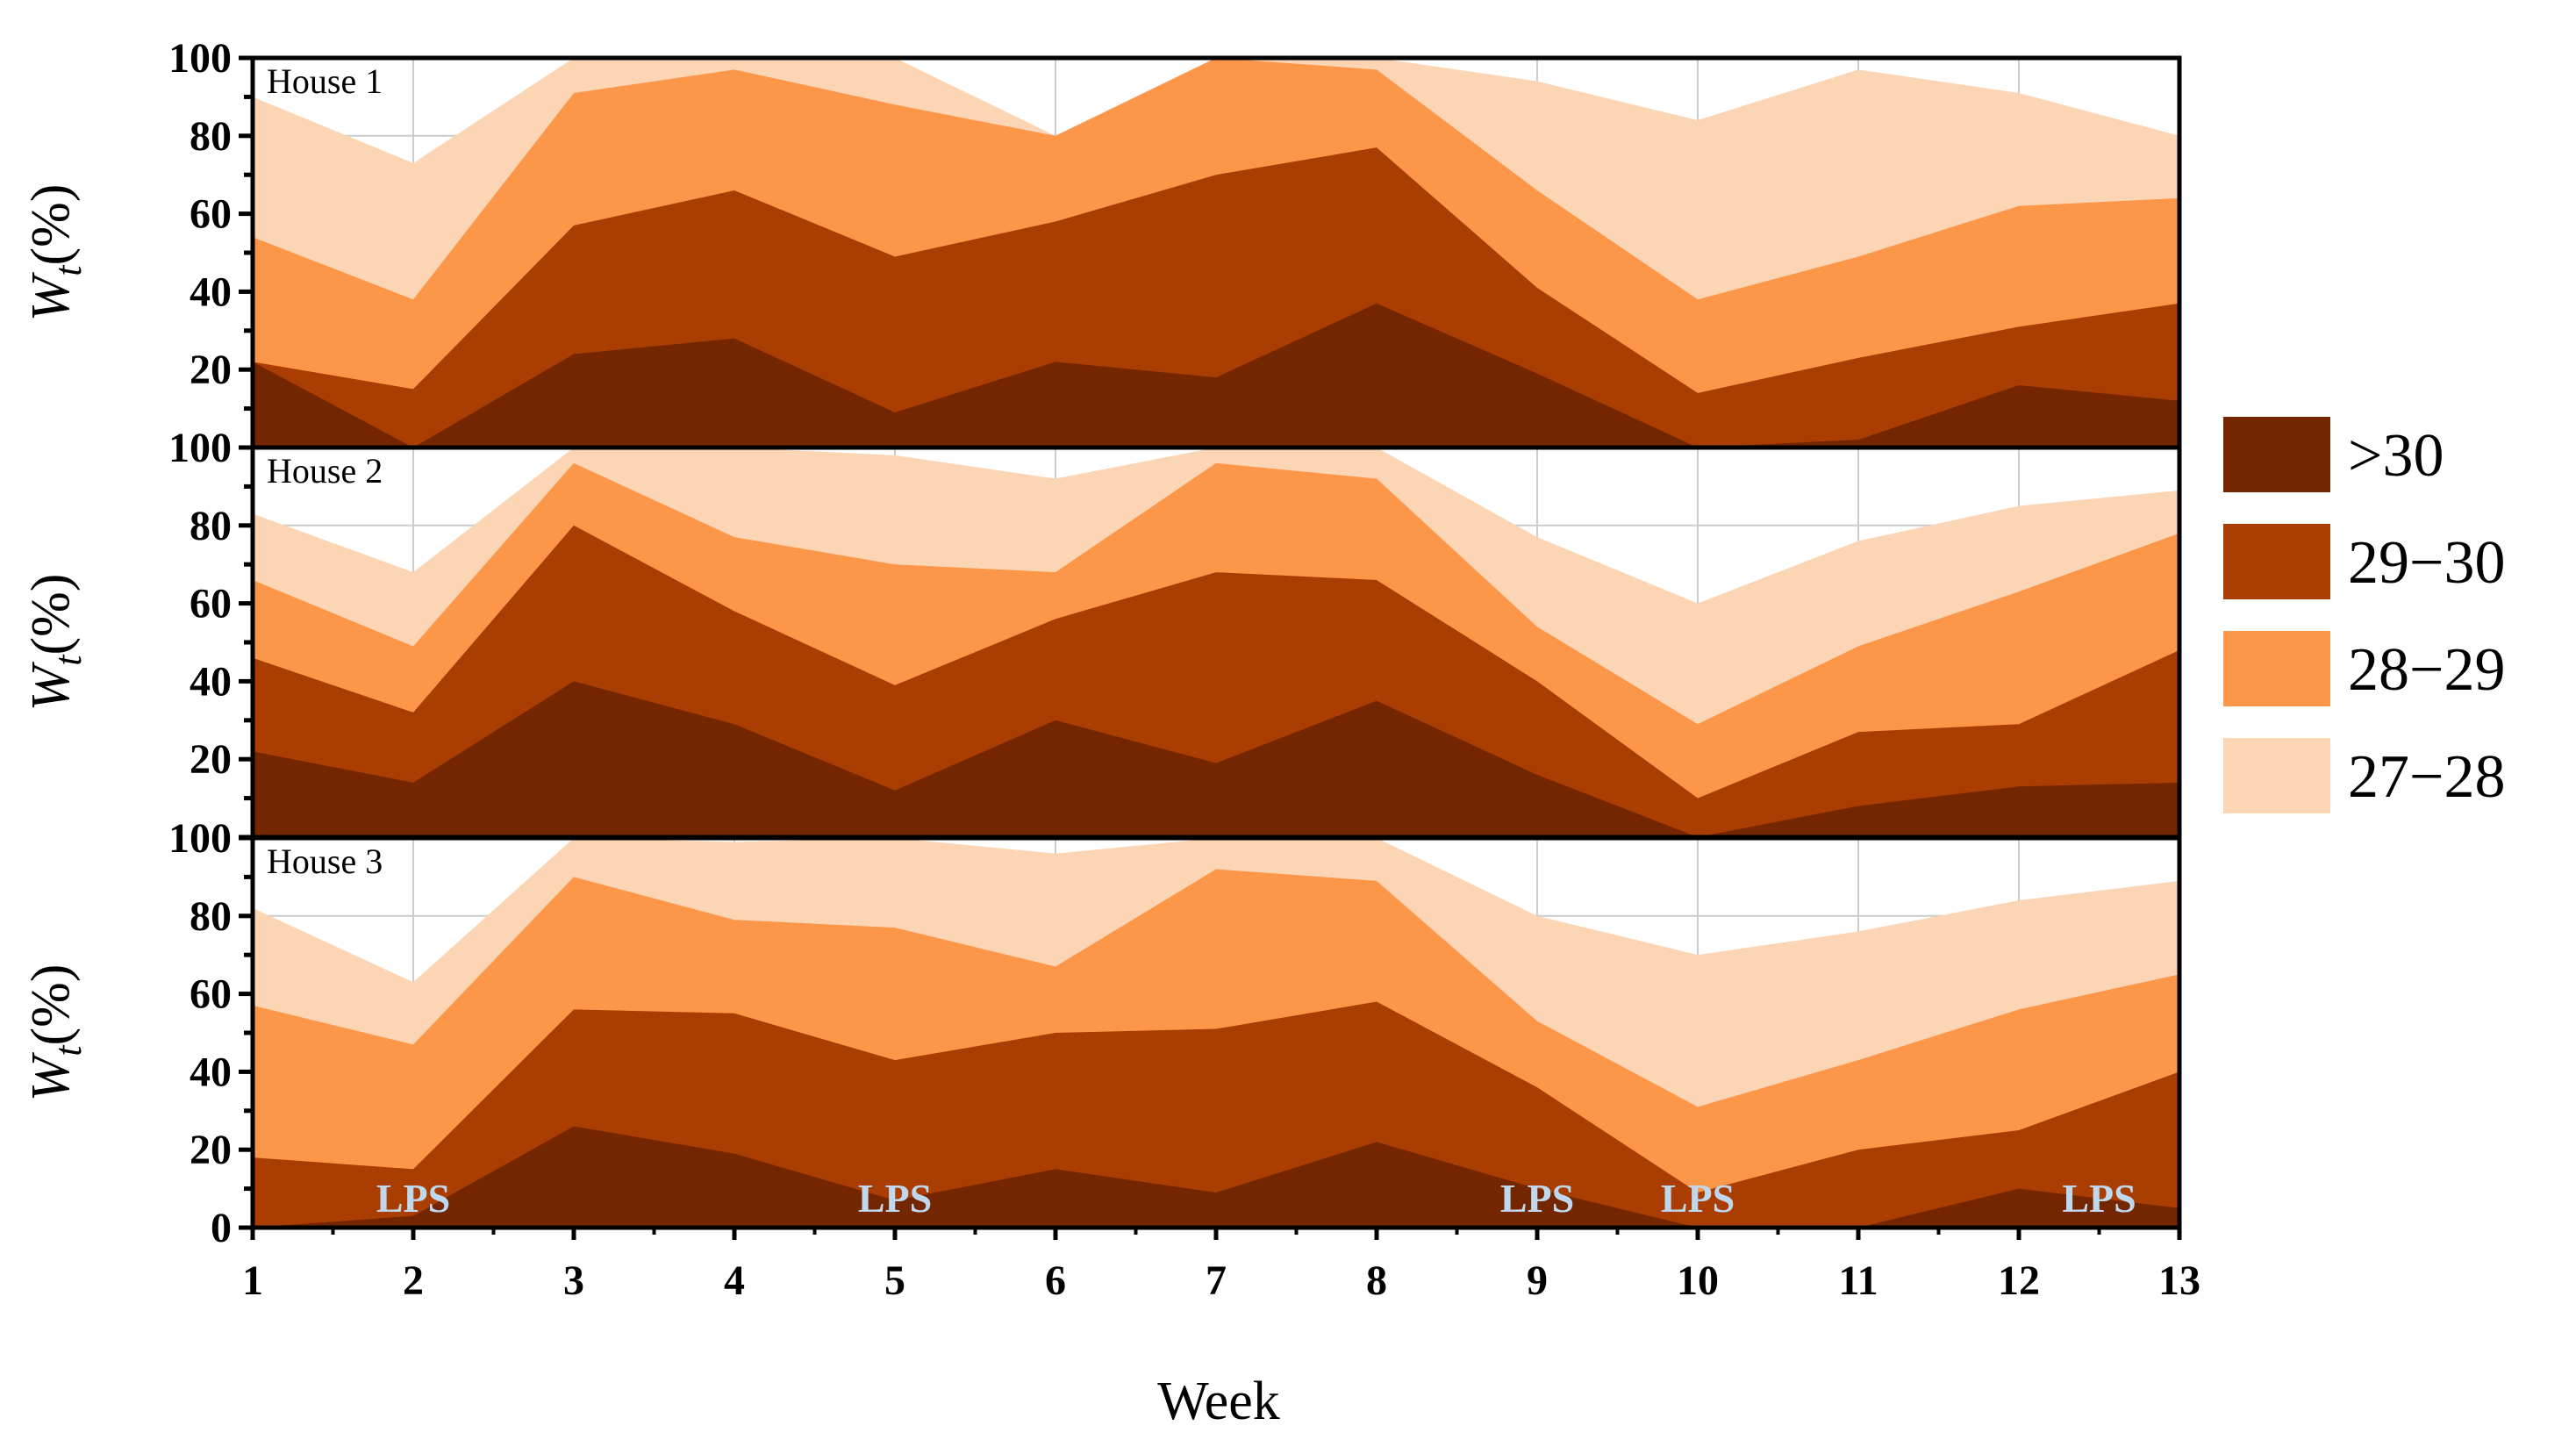 This screenshot has height=1447, width=2576. What do you see at coordinates (2019, 1280) in the screenshot?
I see `x-tick-label: 12` at bounding box center [2019, 1280].